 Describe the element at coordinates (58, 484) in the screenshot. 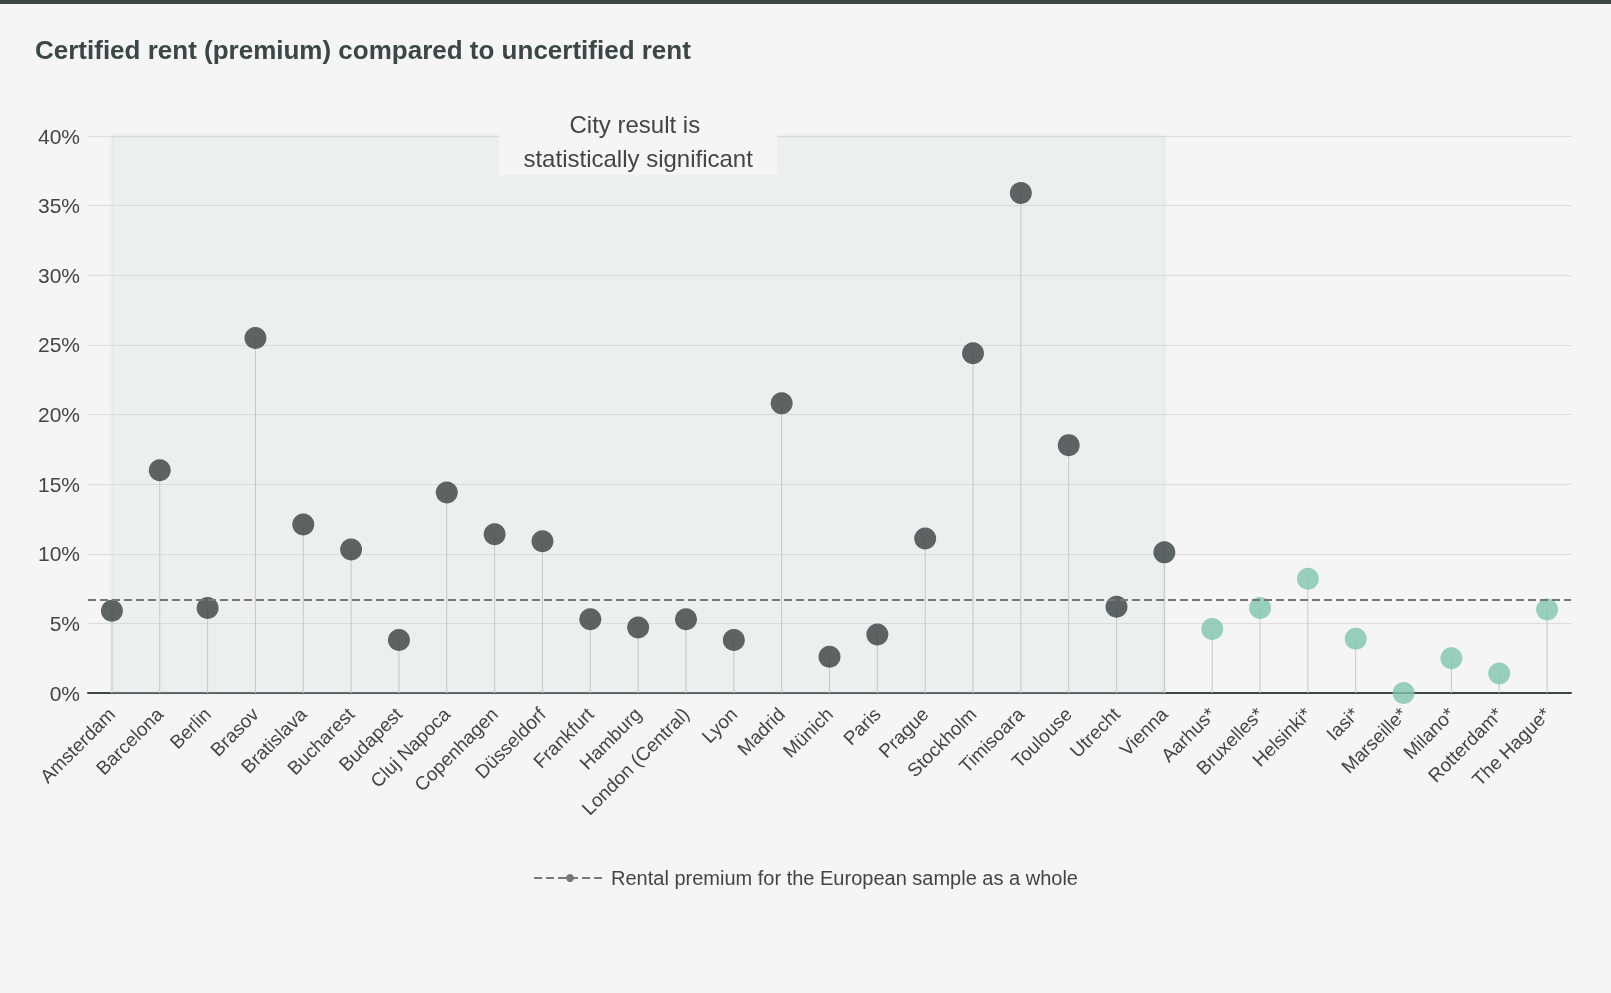

I see `y-tick-label: 15%` at that location.